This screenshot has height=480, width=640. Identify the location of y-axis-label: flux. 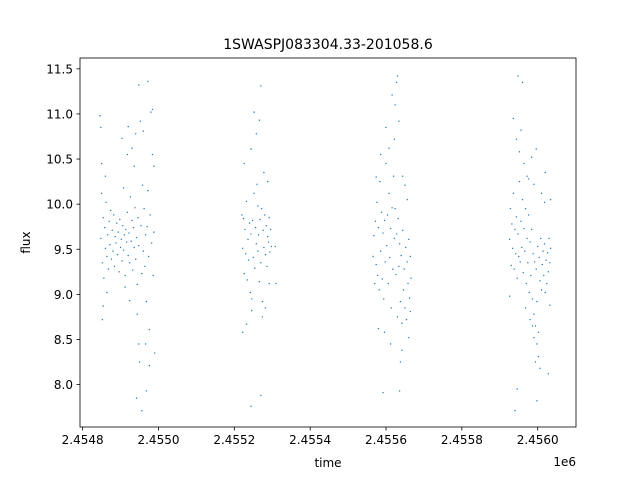
(26, 242).